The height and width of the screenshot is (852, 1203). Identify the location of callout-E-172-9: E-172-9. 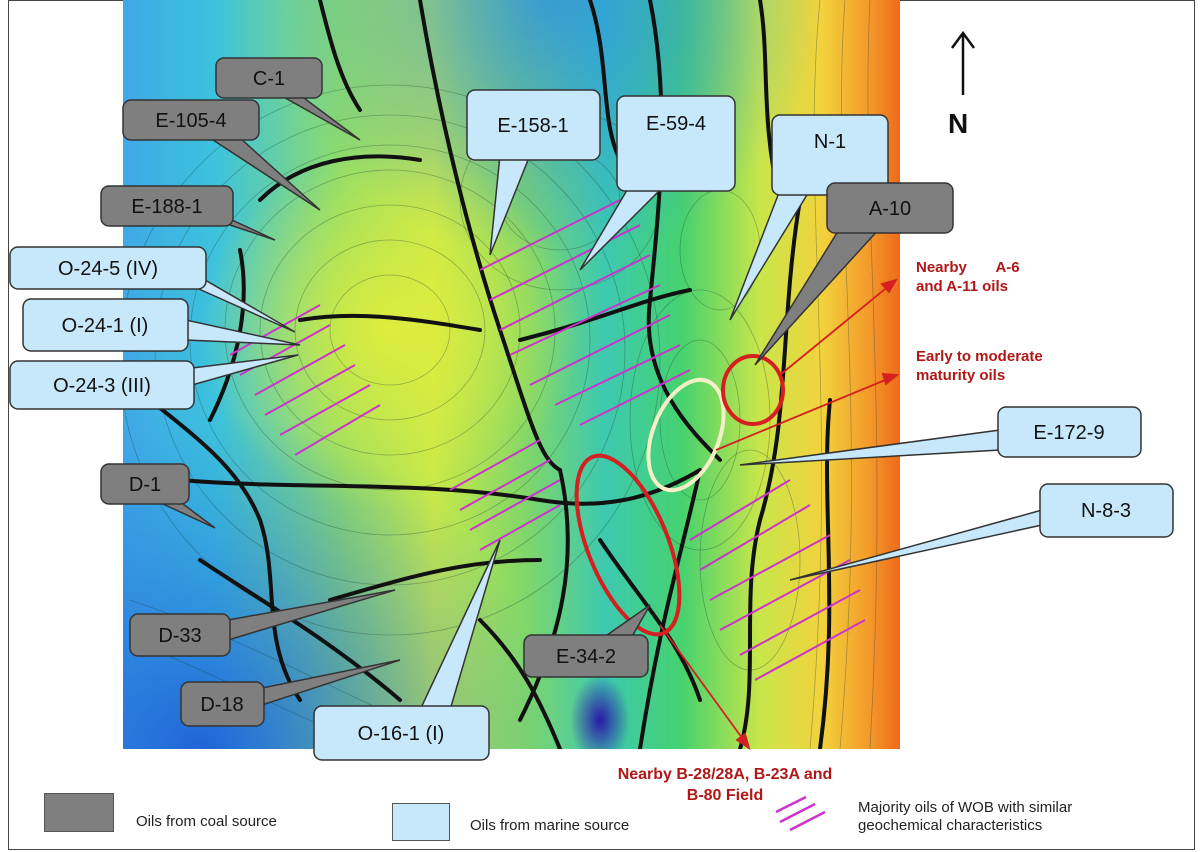
(940, 436).